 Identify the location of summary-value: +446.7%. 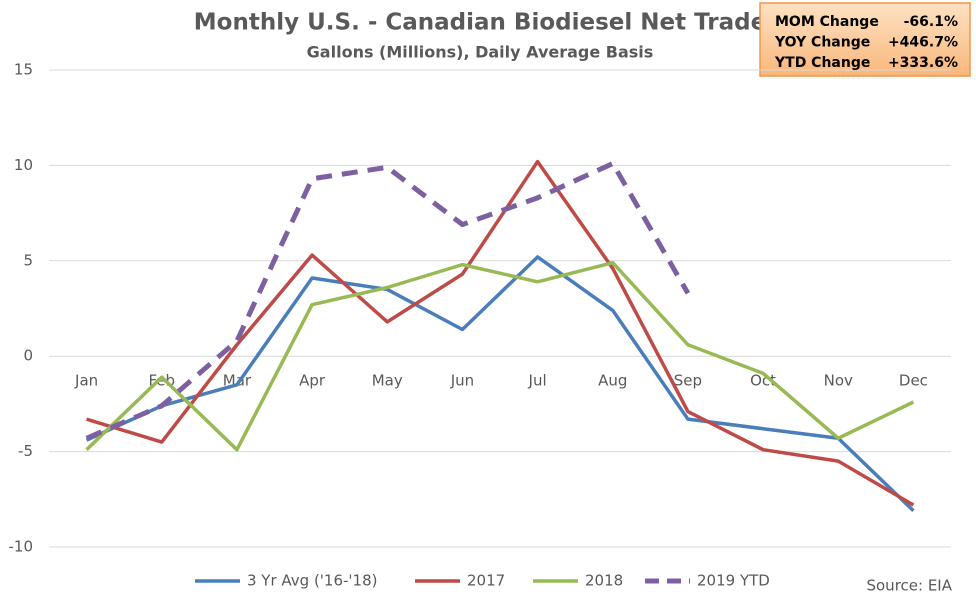
(923, 43).